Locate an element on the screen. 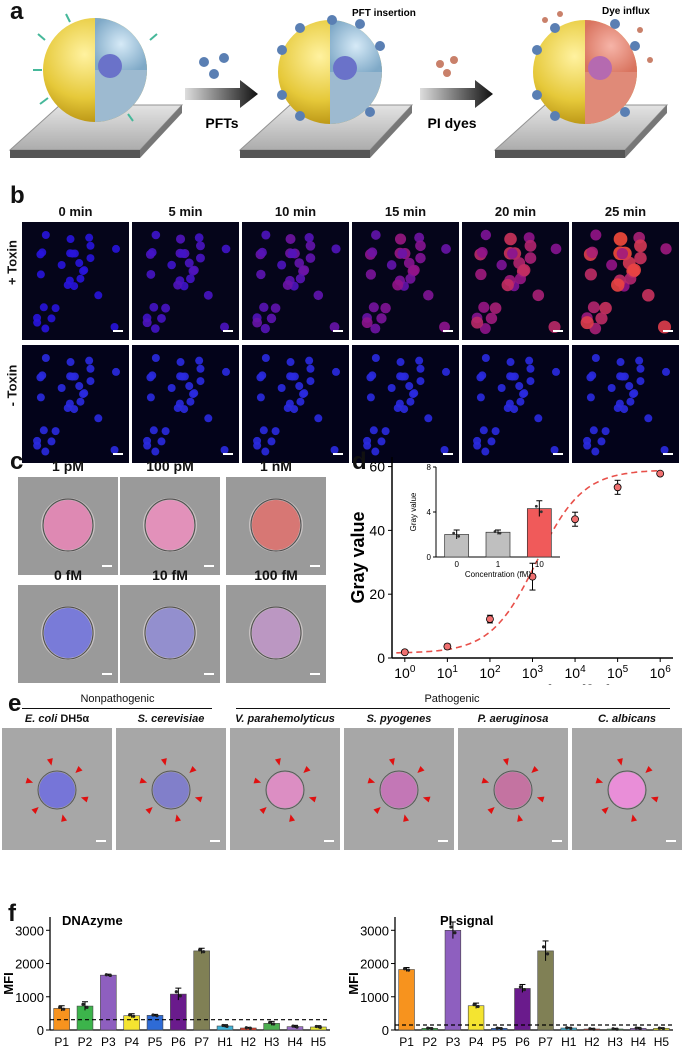  axes: 0 1000 2000 3000 is located at coordinates (172, 977).